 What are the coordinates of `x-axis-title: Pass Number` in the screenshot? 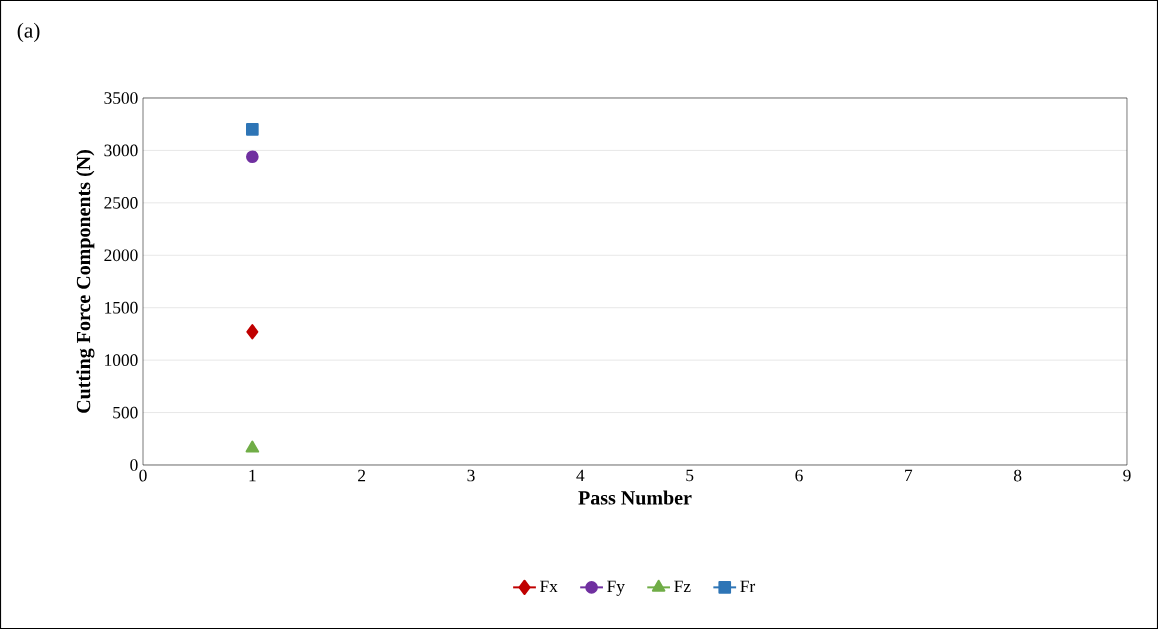 It's located at (635, 497).